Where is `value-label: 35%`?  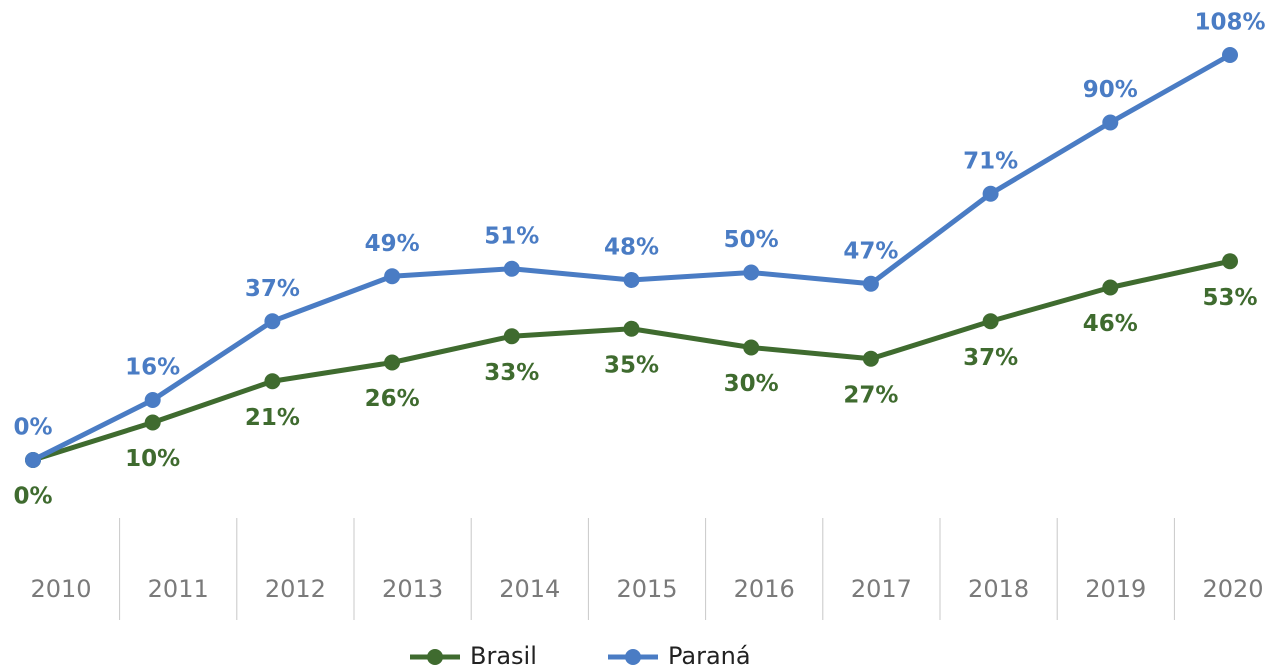 value-label: 35% is located at coordinates (631, 365).